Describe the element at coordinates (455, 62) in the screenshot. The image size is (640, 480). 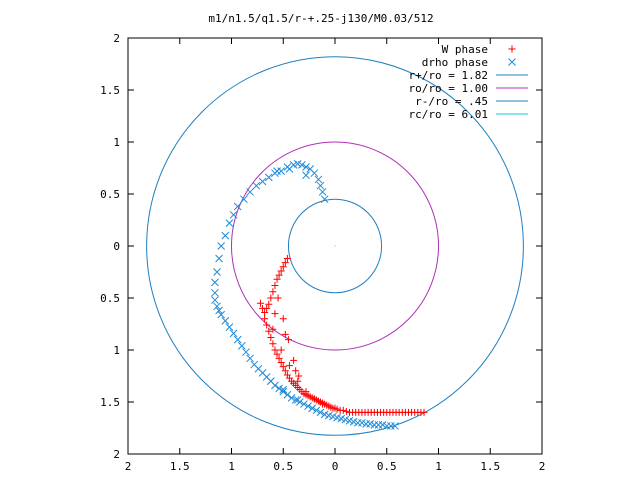
I see `legend-label: drho phase` at that location.